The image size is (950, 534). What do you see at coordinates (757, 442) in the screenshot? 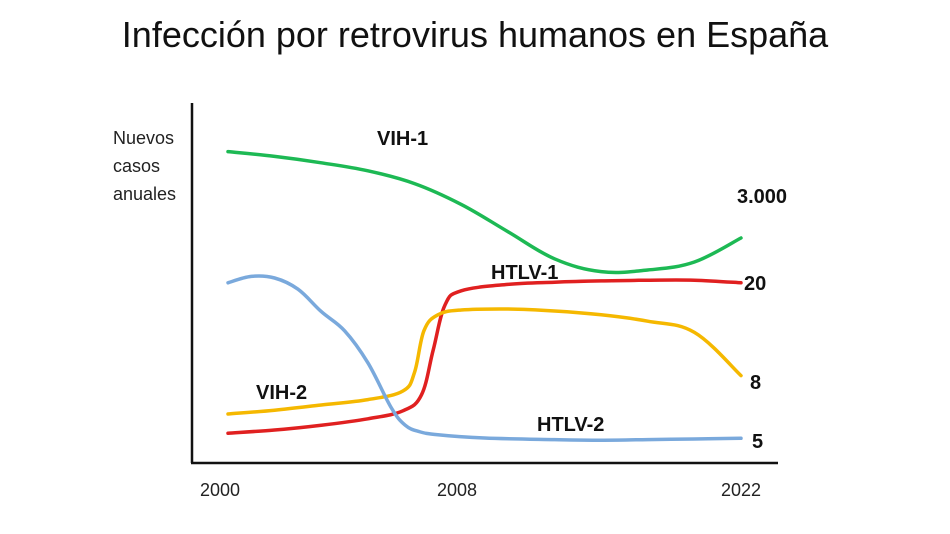
I see `end-value-label-htlv-2: 5` at bounding box center [757, 442].